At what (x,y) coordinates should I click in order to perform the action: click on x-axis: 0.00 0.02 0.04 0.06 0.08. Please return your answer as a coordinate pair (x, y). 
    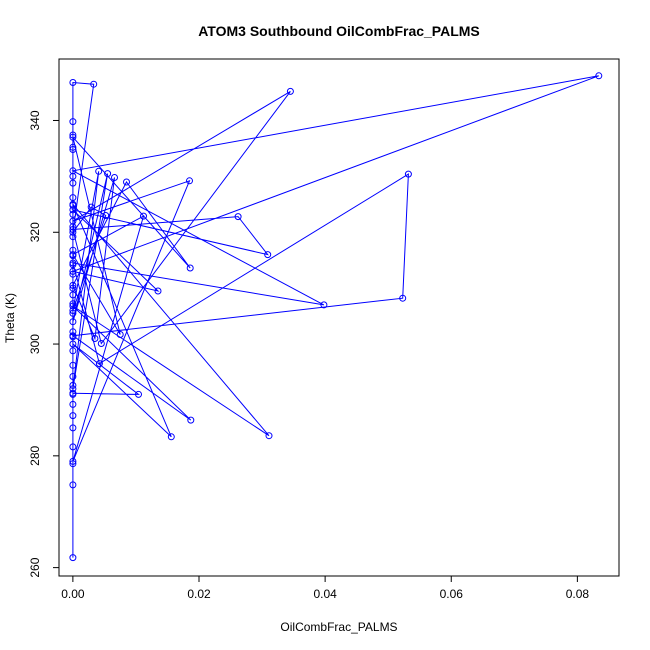
    Looking at the image, I should click on (325, 588).